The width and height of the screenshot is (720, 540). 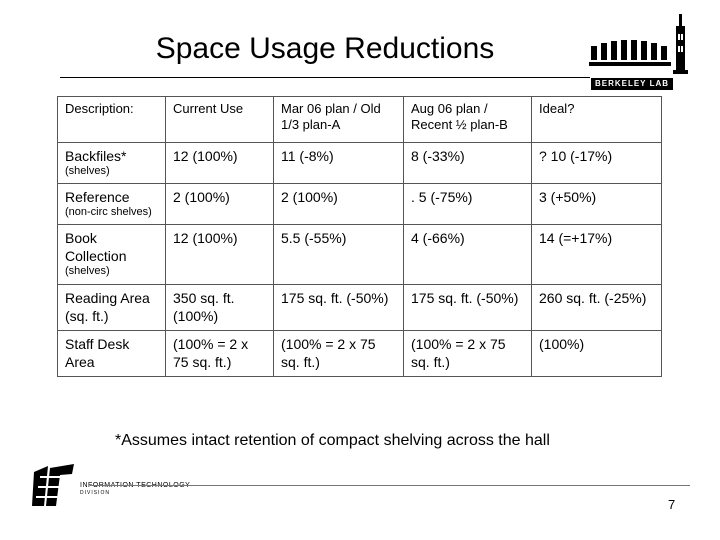 I want to click on berkeley-lab-wordmark: BERKELEY LAB, so click(x=632, y=84).